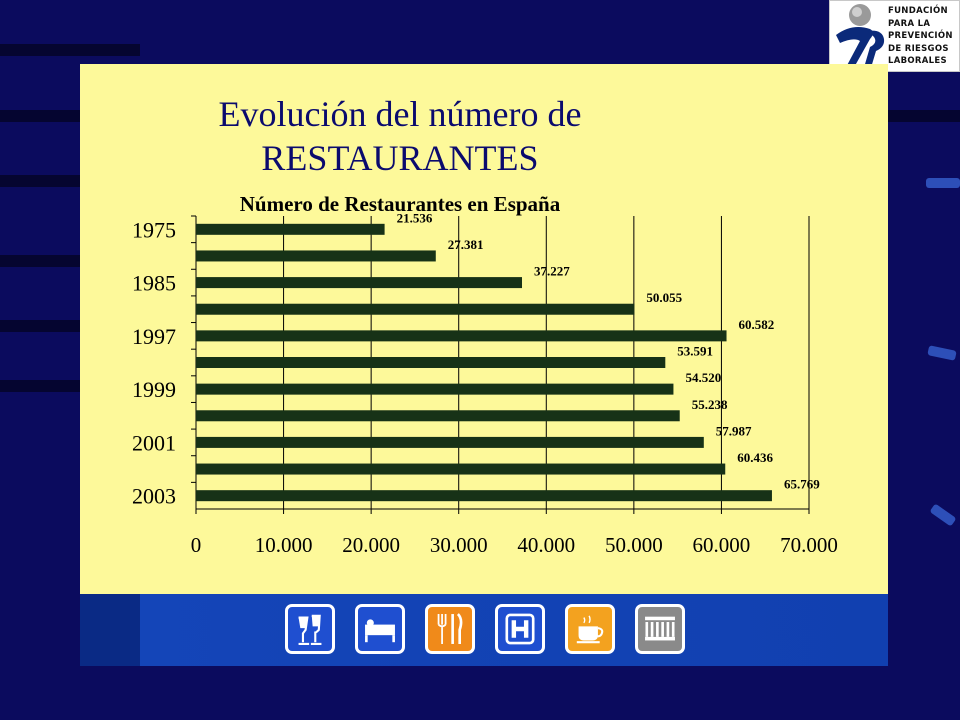 Image resolution: width=960 pixels, height=720 pixels. I want to click on x-tick-label: 60.000, so click(722, 545).